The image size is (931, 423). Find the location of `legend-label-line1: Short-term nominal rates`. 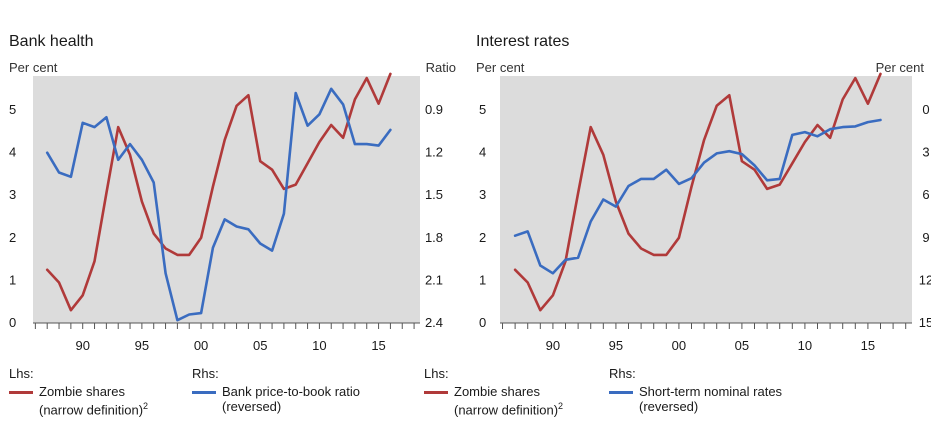

legend-label-line1: Short-term nominal rates is located at coordinates (711, 391).